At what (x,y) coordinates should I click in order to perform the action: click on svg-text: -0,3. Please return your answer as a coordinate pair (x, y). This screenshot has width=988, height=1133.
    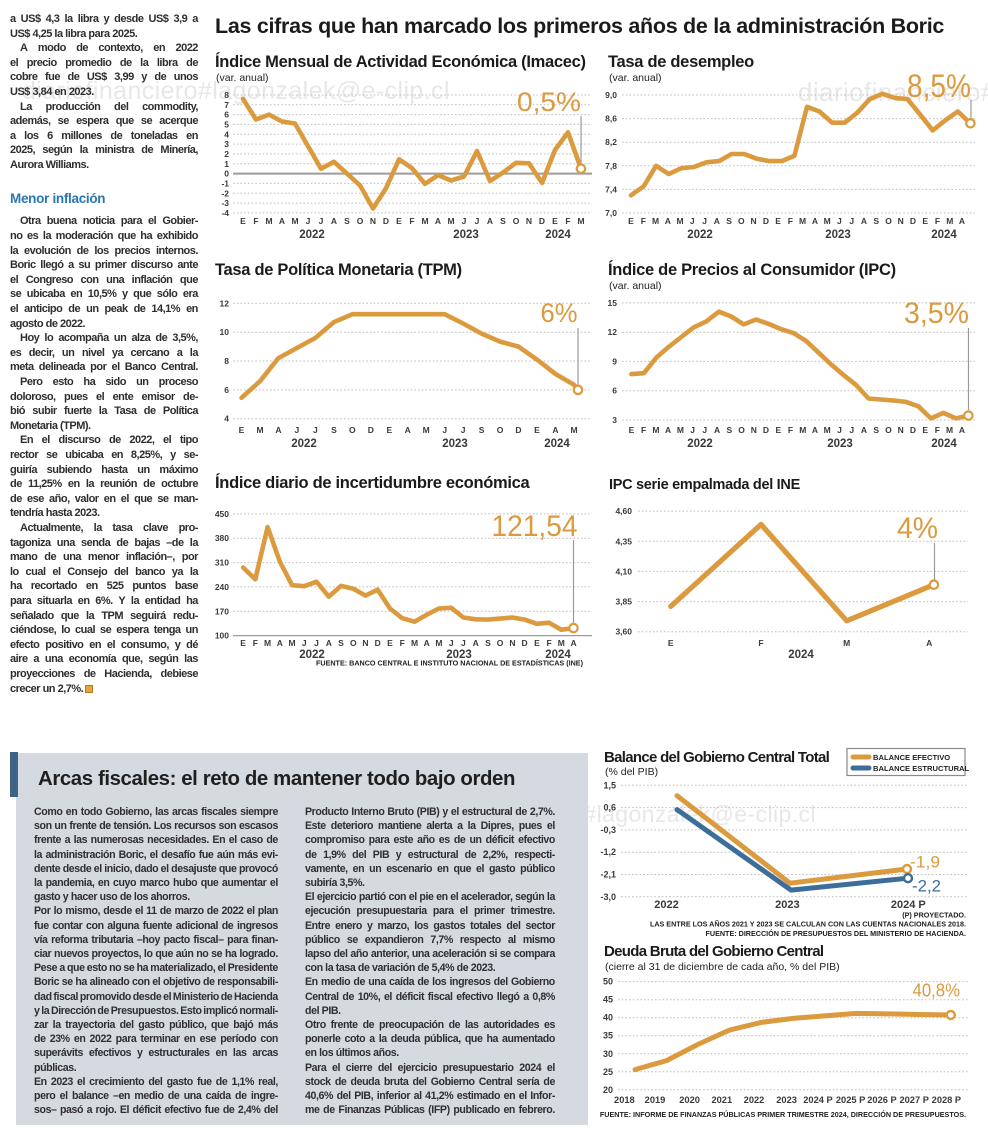
    Looking at the image, I should click on (608, 830).